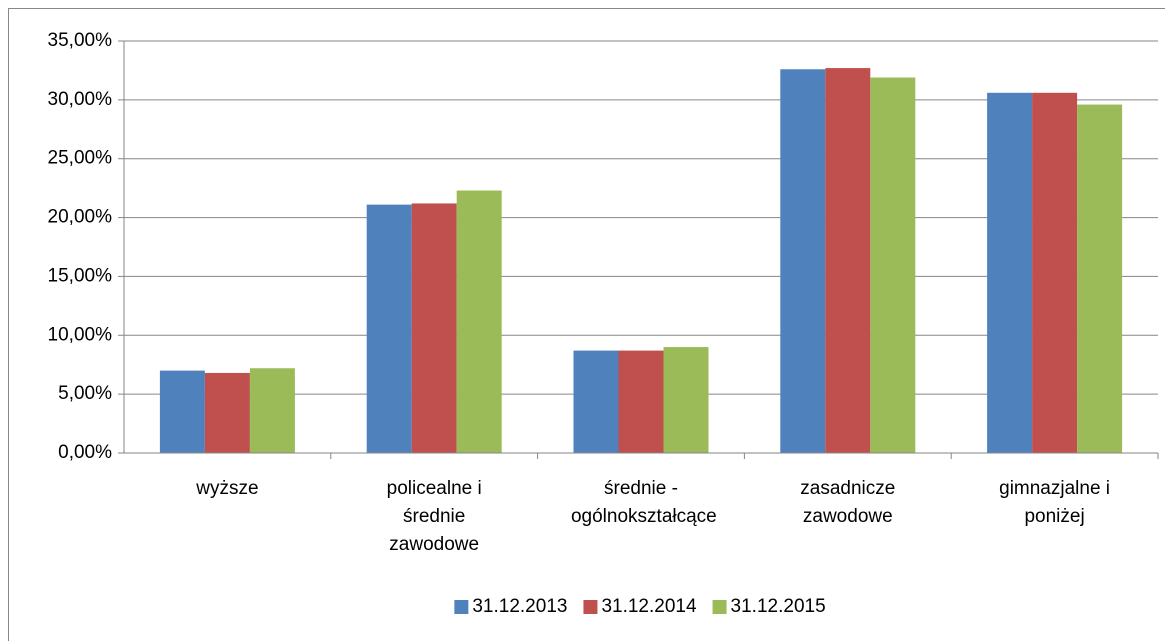 The width and height of the screenshot is (1165, 641). I want to click on y-tick-label: 25,00%, so click(80, 158).